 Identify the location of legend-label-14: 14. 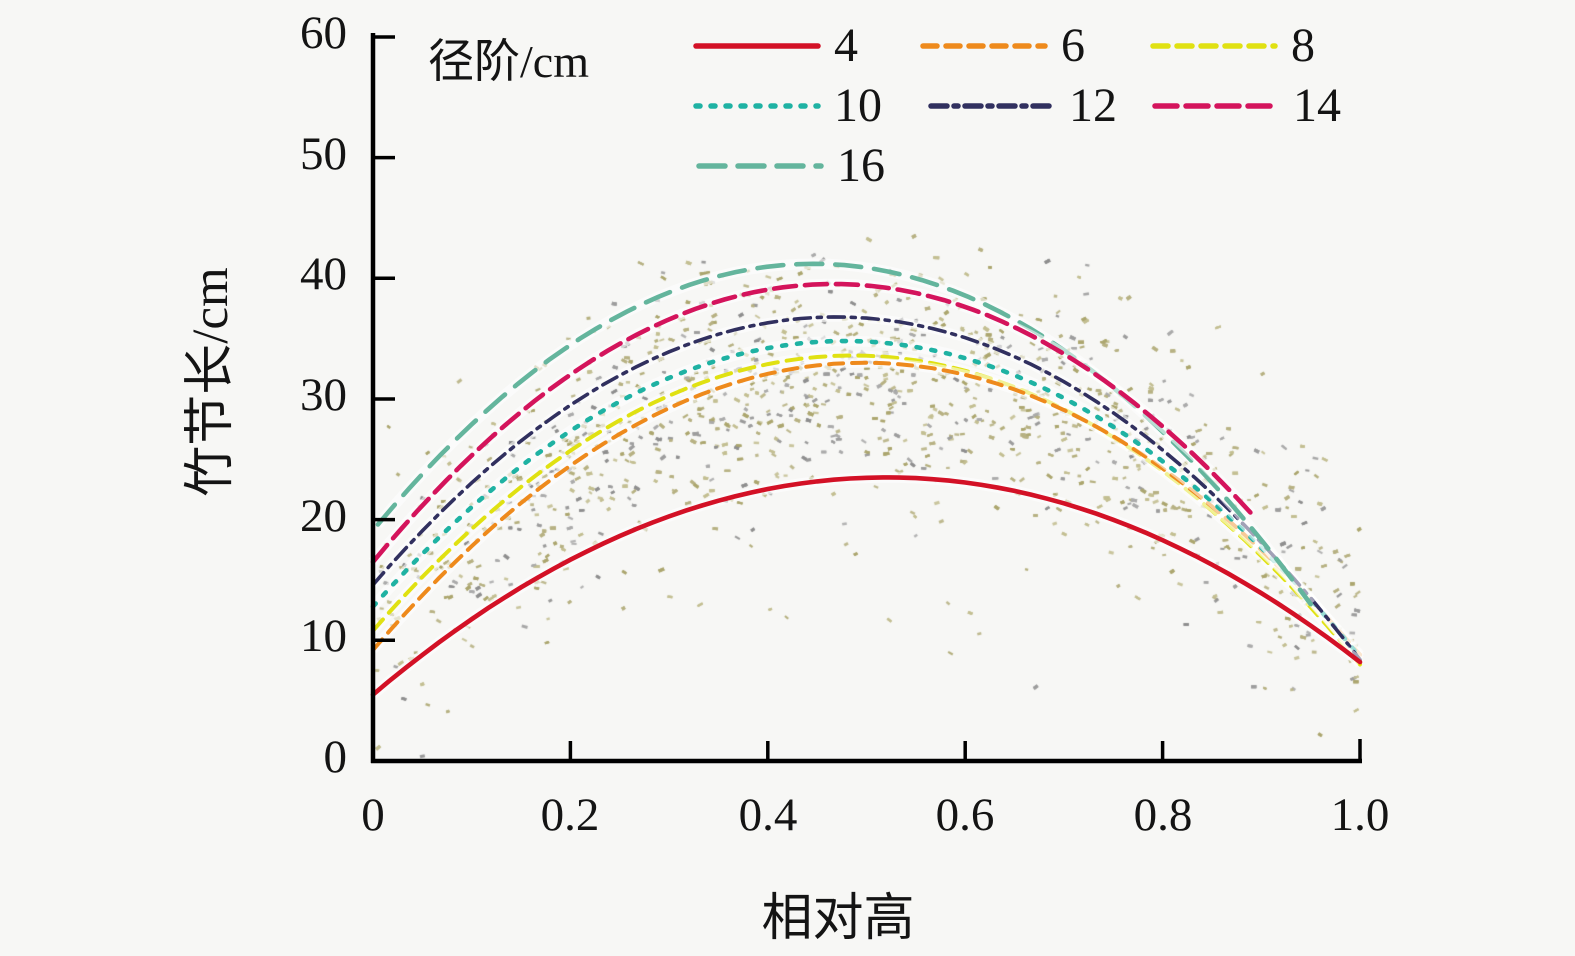
(1317, 105).